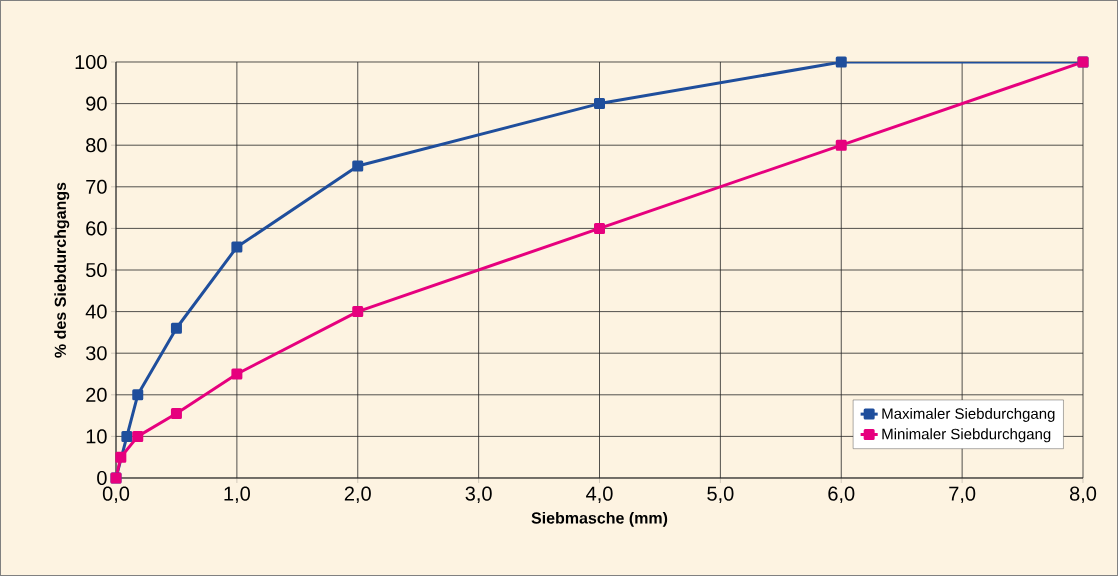  What do you see at coordinates (1083, 495) in the screenshot?
I see `x-tick-label: 8,0` at bounding box center [1083, 495].